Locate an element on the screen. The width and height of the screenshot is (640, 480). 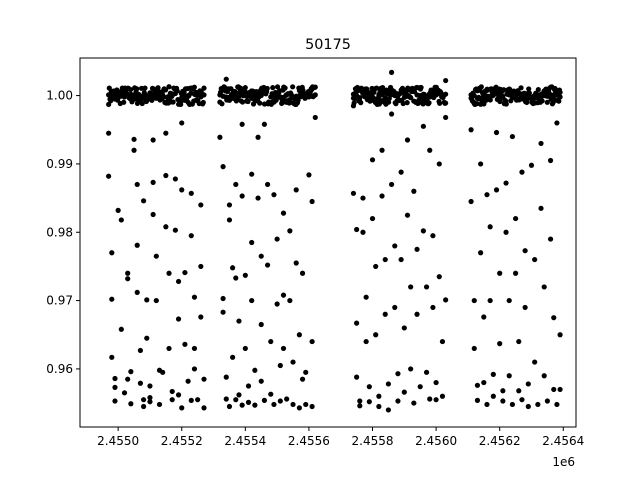
x-tick-label: 2.4556 is located at coordinates (309, 441).